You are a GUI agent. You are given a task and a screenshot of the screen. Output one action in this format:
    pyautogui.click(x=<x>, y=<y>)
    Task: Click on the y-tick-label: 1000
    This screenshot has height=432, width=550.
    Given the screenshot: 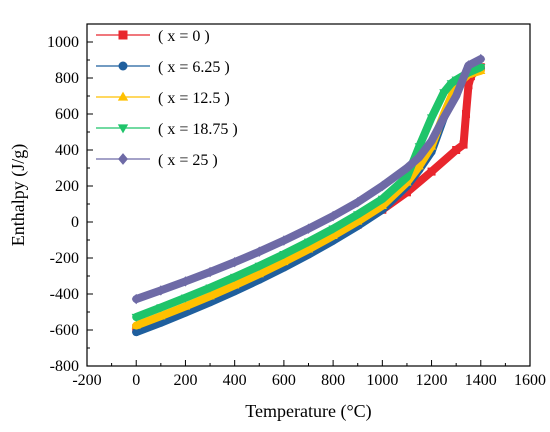 What is the action you would take?
    pyautogui.click(x=63, y=42)
    